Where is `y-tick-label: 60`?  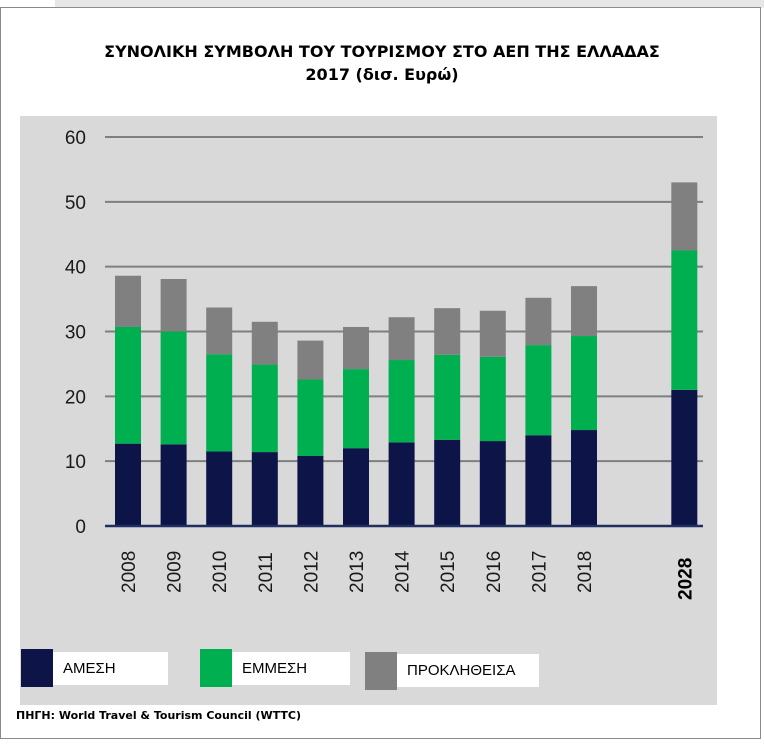
y-tick-label: 60 is located at coordinates (75, 138).